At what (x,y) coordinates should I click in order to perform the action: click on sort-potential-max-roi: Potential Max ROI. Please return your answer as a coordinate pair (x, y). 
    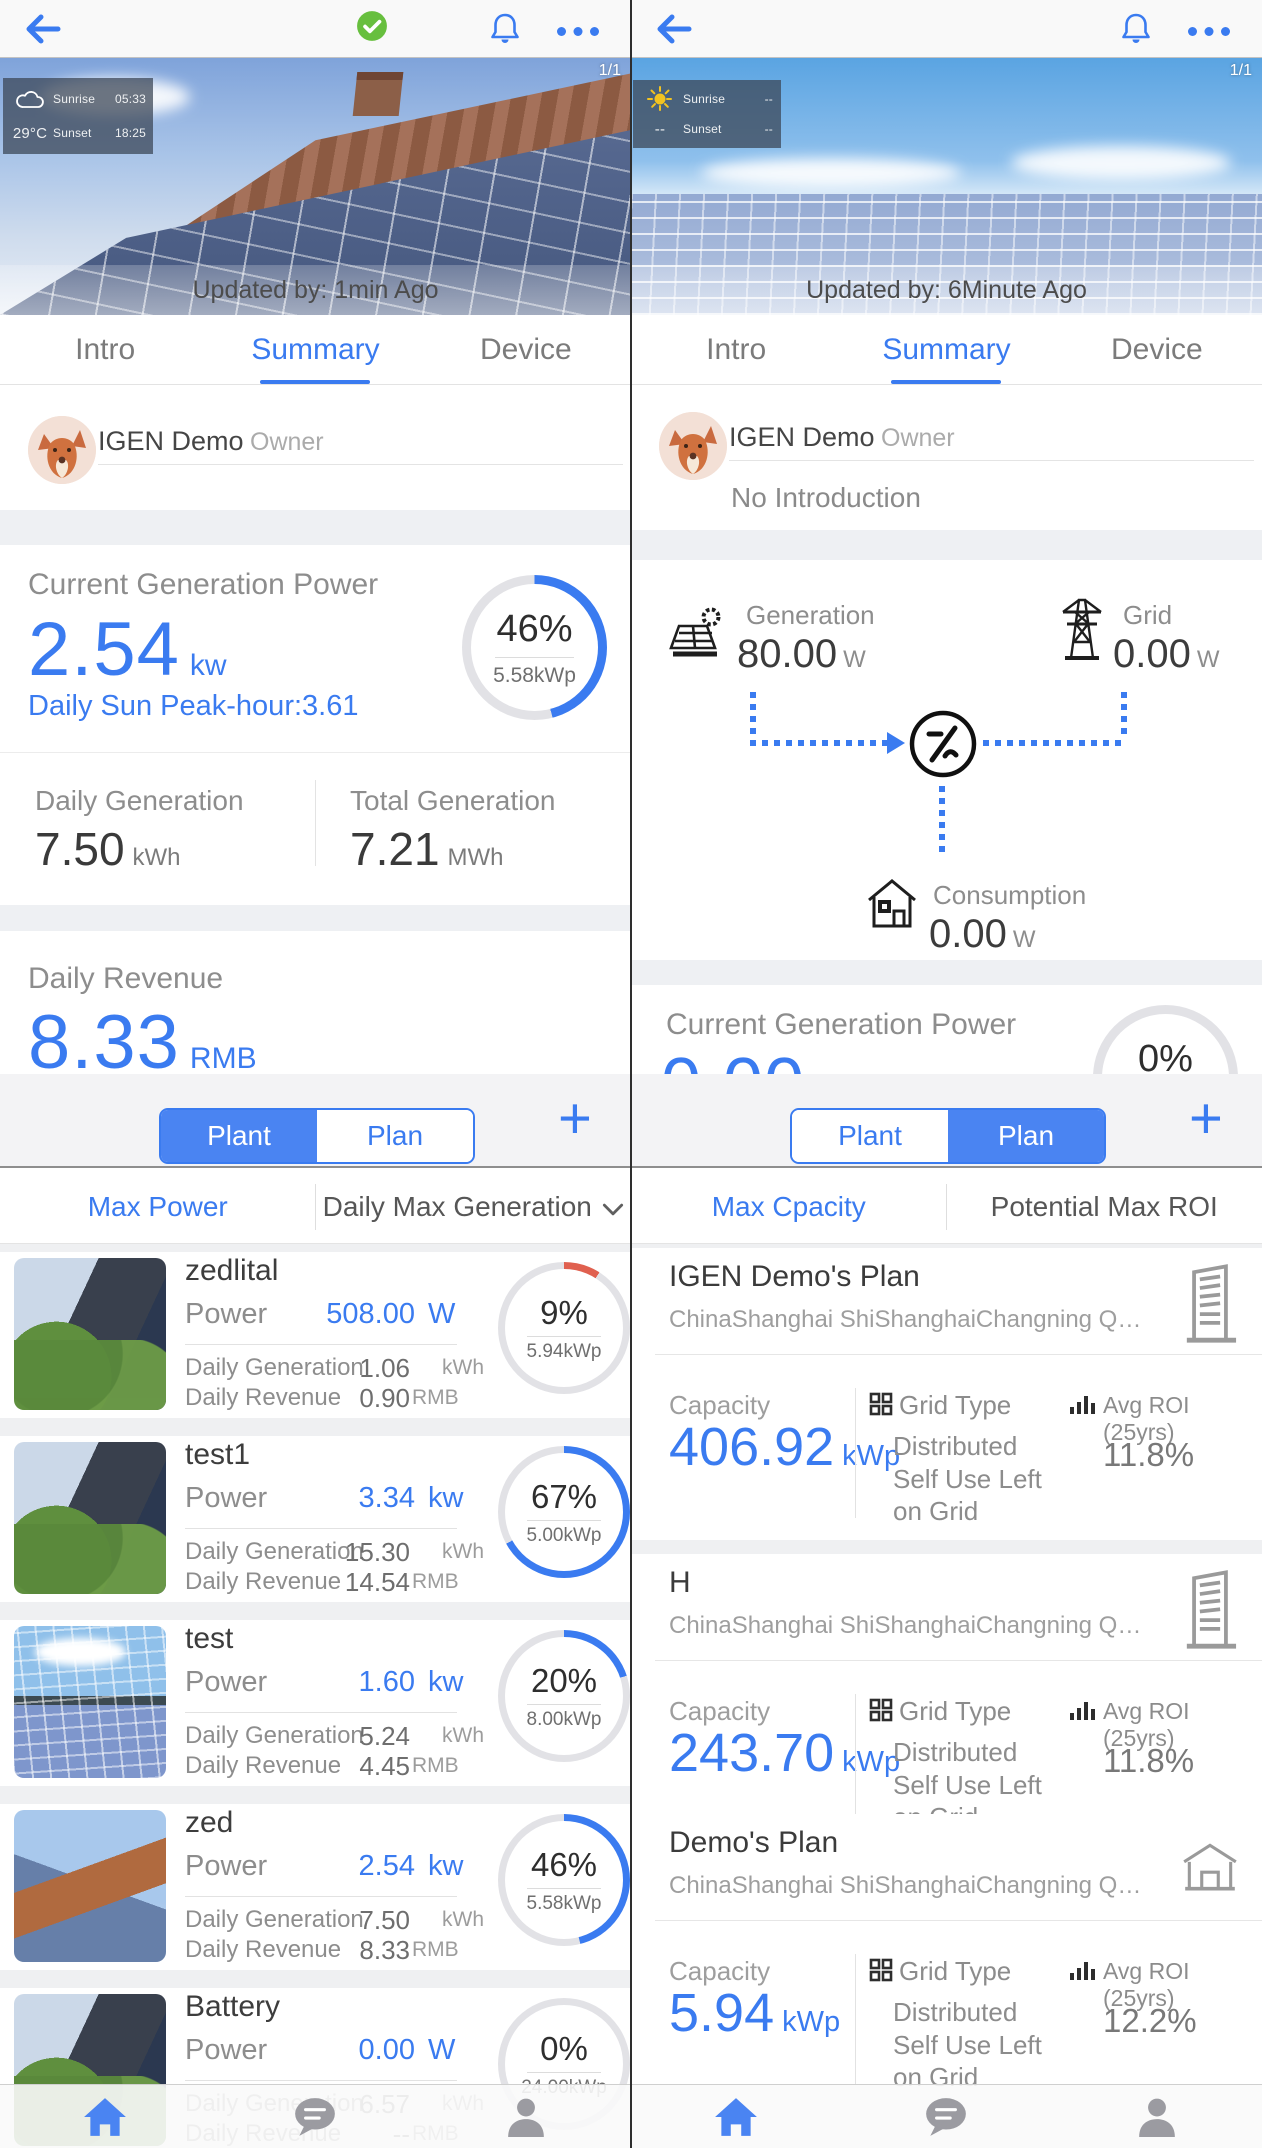
    Looking at the image, I should click on (1104, 1206).